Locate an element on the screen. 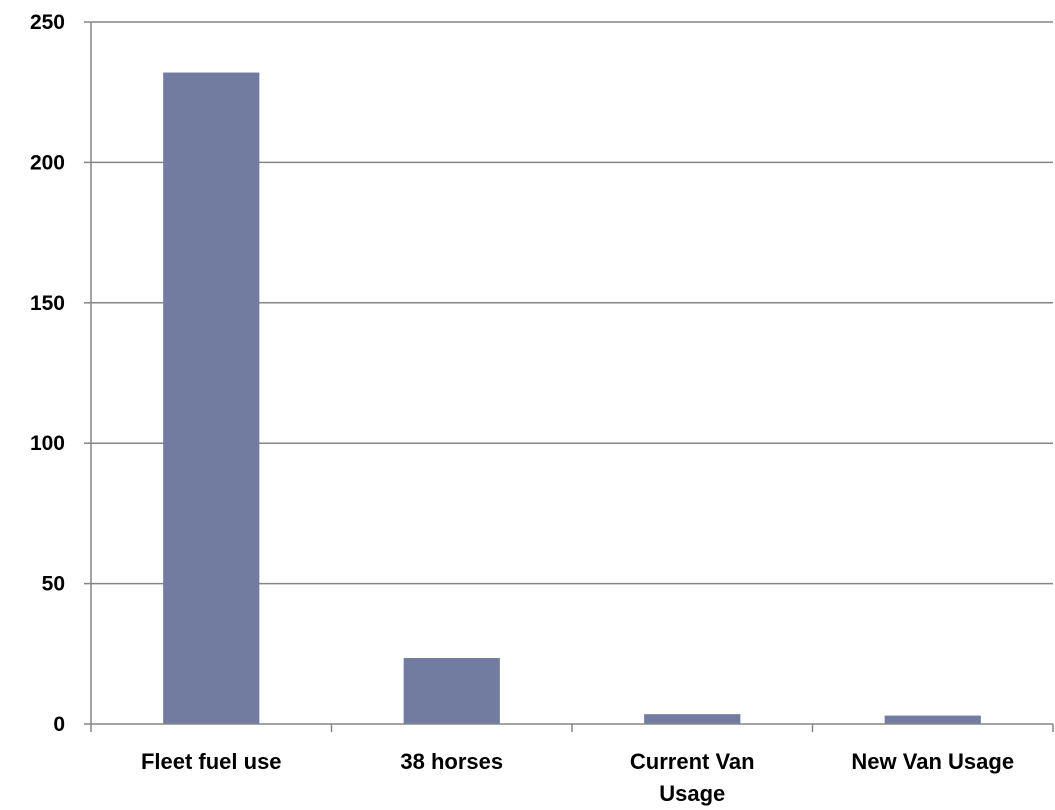  y-tick-label: 0 is located at coordinates (59, 724).